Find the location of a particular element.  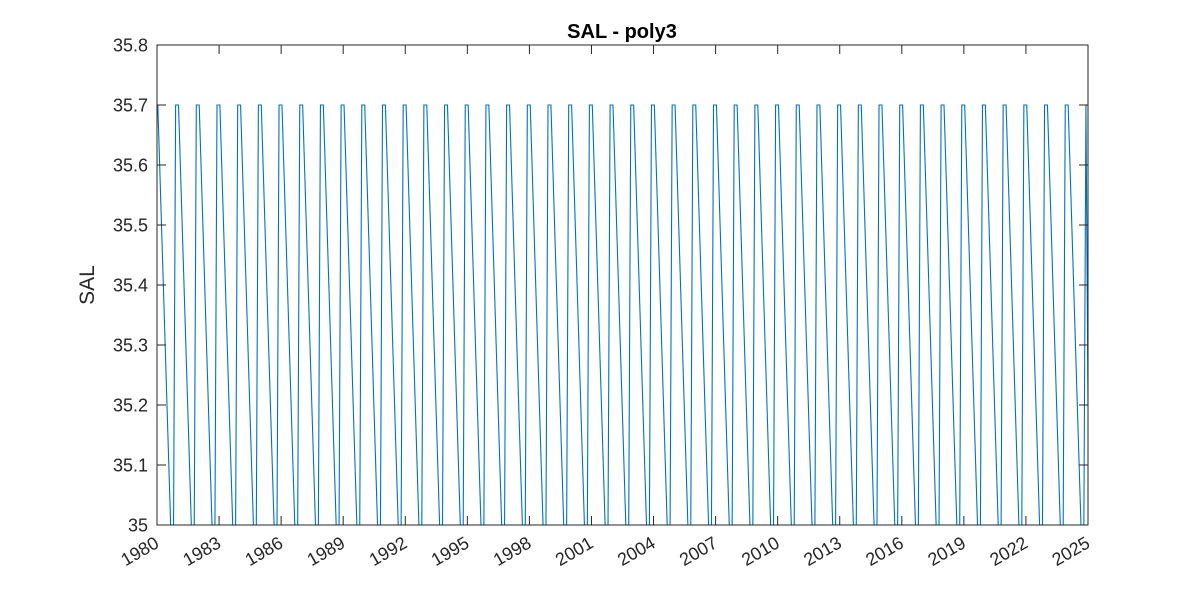

chart-title: SAL - poly3 is located at coordinates (622, 32).